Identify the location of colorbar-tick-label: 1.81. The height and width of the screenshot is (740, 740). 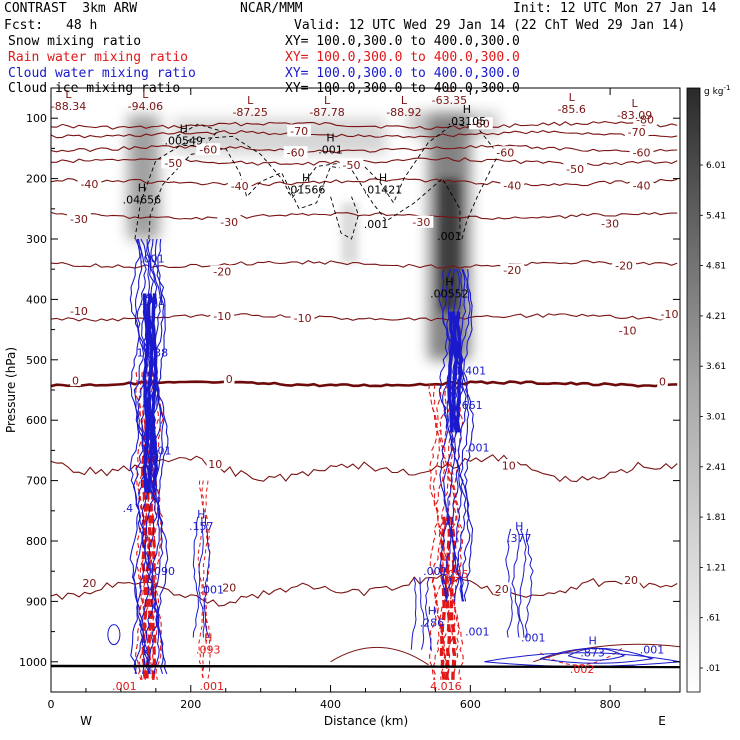
(716, 518).